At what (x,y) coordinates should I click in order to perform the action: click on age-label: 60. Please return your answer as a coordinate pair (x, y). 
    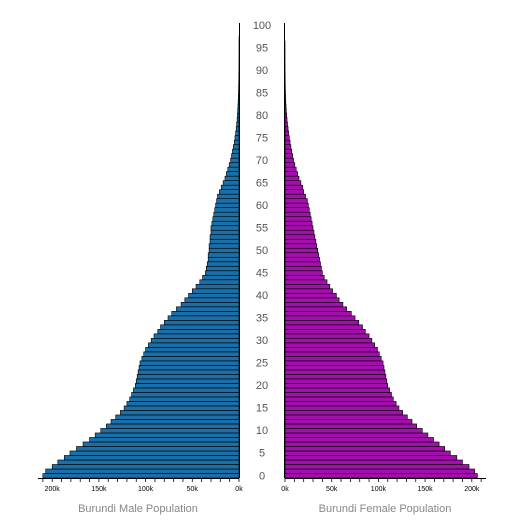
    Looking at the image, I should click on (262, 206).